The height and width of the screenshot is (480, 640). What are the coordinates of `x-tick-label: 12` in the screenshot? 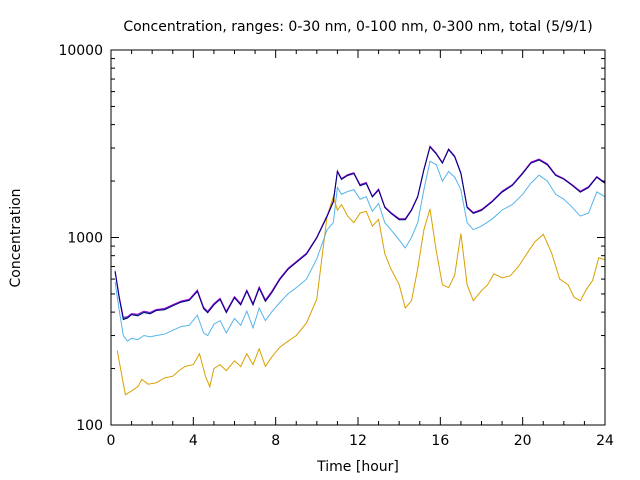 It's located at (358, 441).